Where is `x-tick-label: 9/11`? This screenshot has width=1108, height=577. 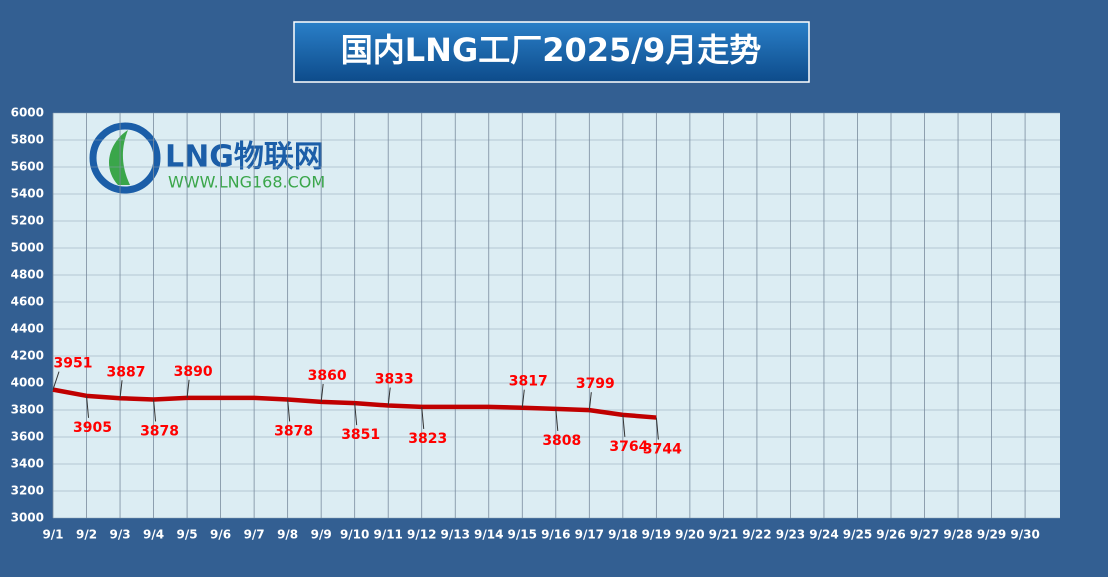 x-tick-label: 9/11 is located at coordinates (387, 535).